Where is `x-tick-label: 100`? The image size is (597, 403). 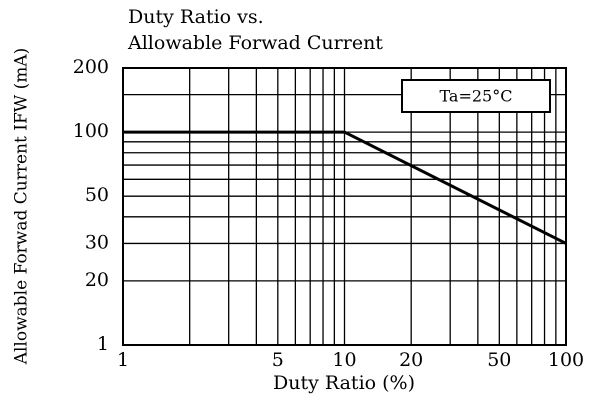
x-tick-label: 100 is located at coordinates (566, 360).